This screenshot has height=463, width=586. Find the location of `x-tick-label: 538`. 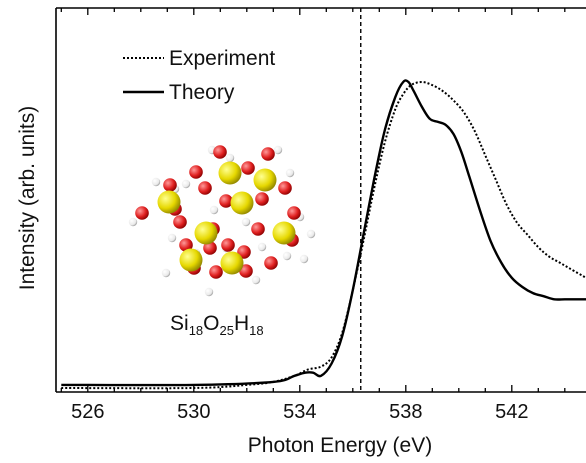

x-tick-label: 538 is located at coordinates (405, 412).